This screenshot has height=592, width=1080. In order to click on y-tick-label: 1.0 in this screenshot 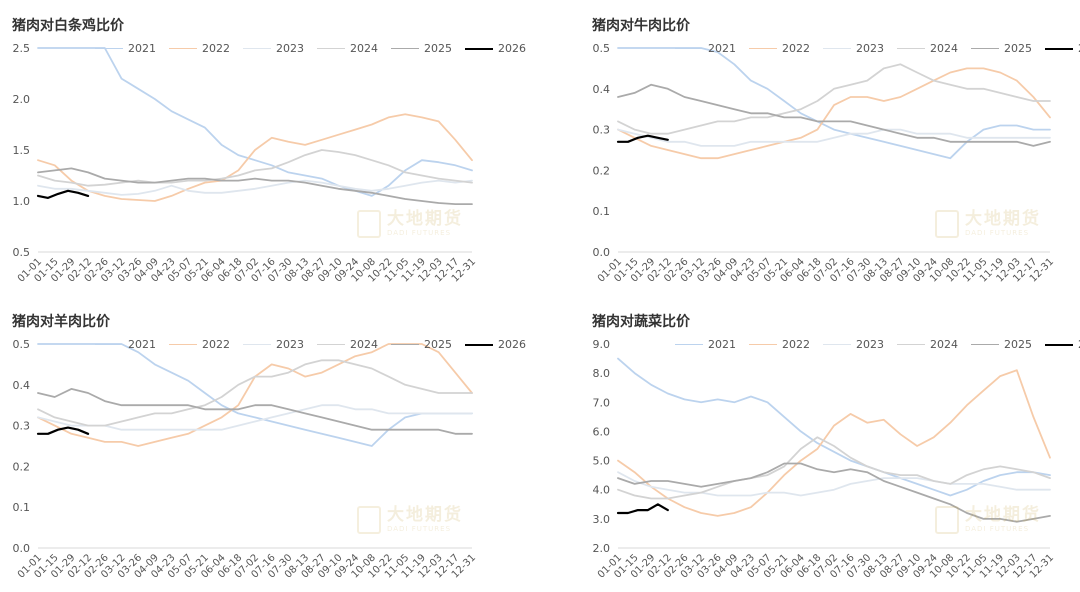, I will do `click(22, 201)`.